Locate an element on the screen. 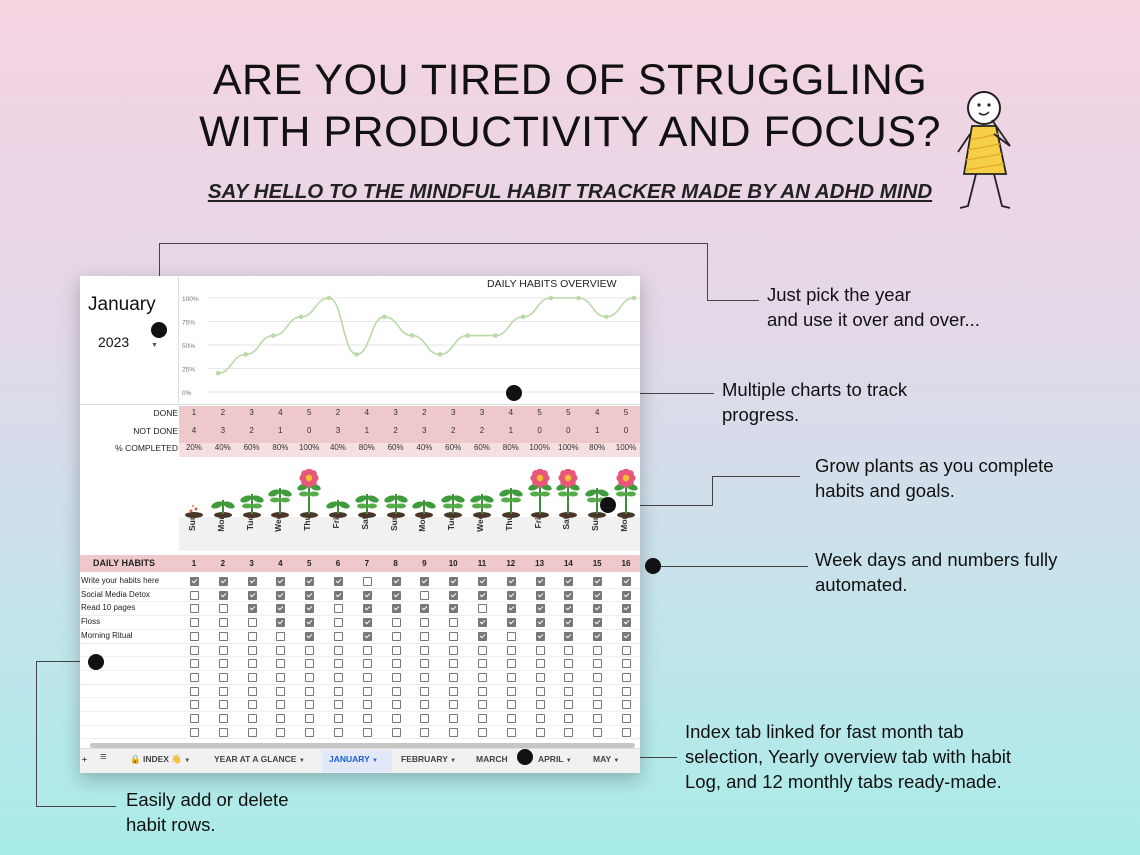 This screenshot has width=1140, height=855. tab-february: FEBRUARY ▼ is located at coordinates (428, 759).